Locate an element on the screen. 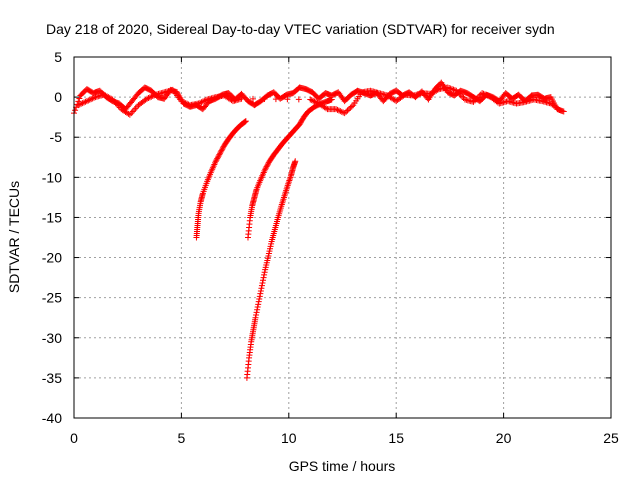 The image size is (640, 480). y-tick-label: -30 is located at coordinates (52, 338).